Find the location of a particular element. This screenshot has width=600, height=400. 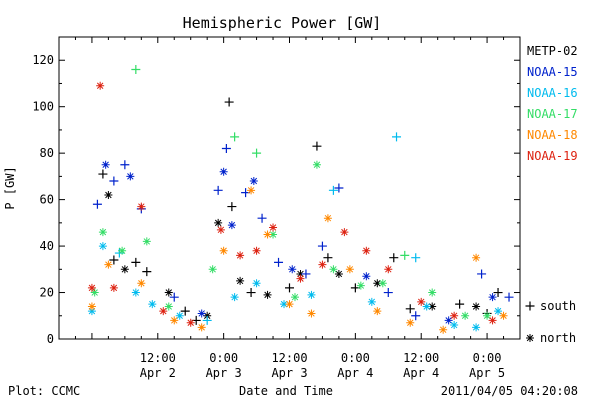

y-tick-label: 100 is located at coordinates (43, 107).